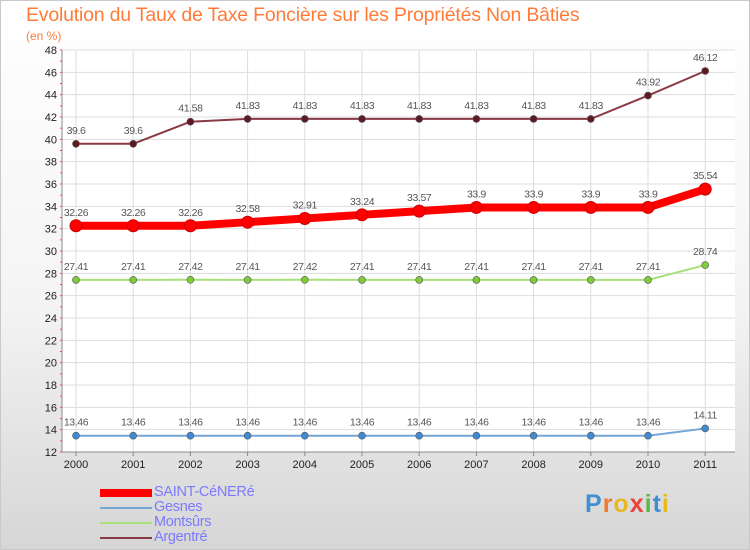  What do you see at coordinates (44, 36) in the screenshot?
I see `unit-label: (en %)` at bounding box center [44, 36].